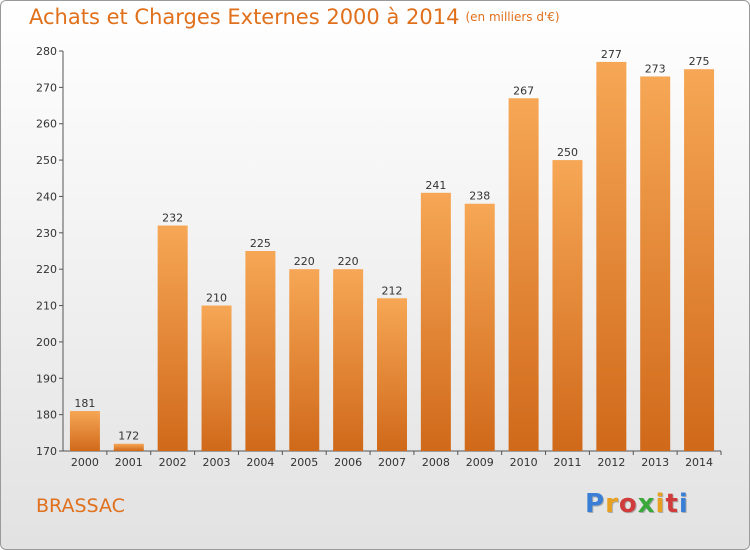 Image resolution: width=750 pixels, height=550 pixels. I want to click on bar-2000, so click(84, 431).